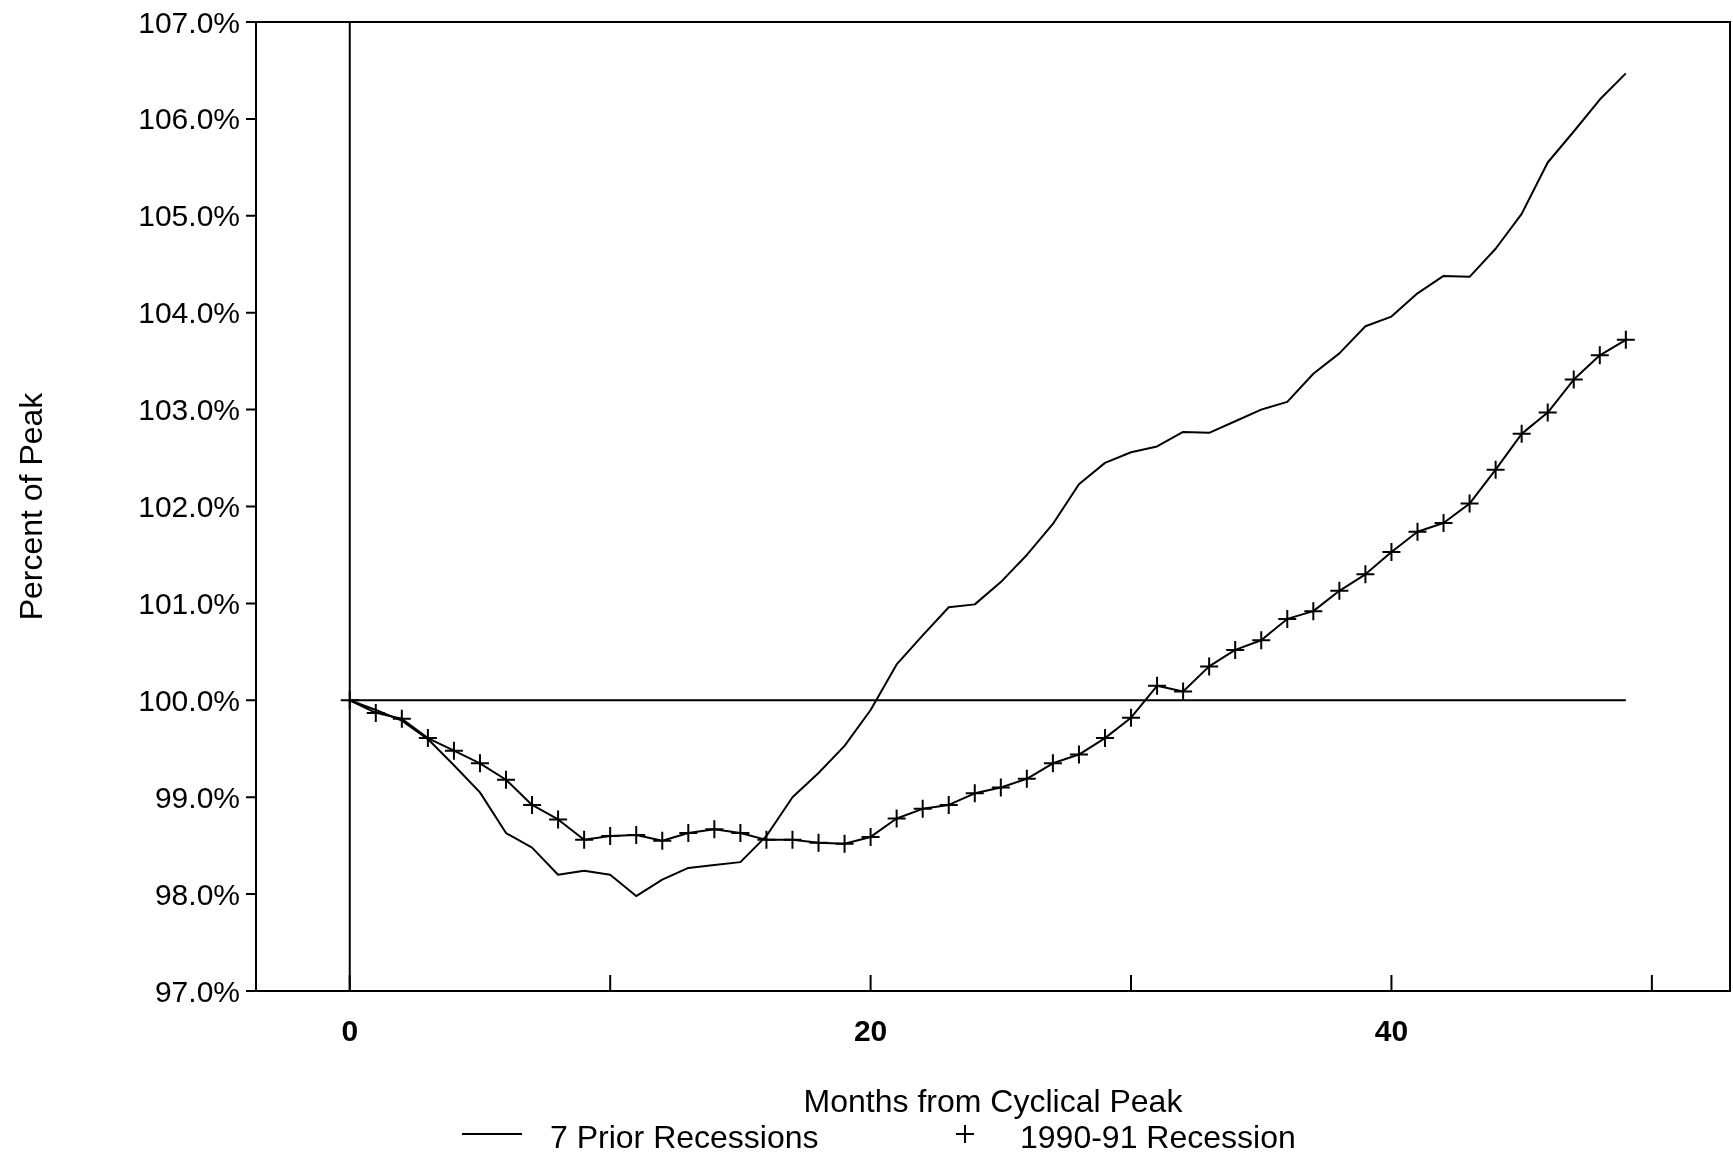 The width and height of the screenshot is (1733, 1168). Describe the element at coordinates (197, 797) in the screenshot. I see `y-tick-label: 99.0%` at that location.